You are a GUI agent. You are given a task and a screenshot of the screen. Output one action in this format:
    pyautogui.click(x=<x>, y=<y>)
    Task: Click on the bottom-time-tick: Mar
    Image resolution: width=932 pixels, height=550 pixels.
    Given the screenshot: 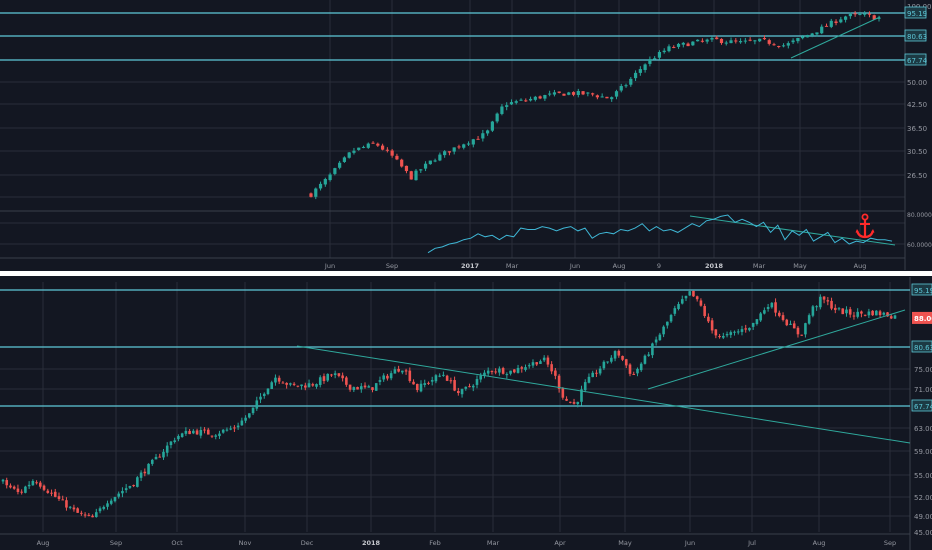 What is the action you would take?
    pyautogui.click(x=493, y=543)
    